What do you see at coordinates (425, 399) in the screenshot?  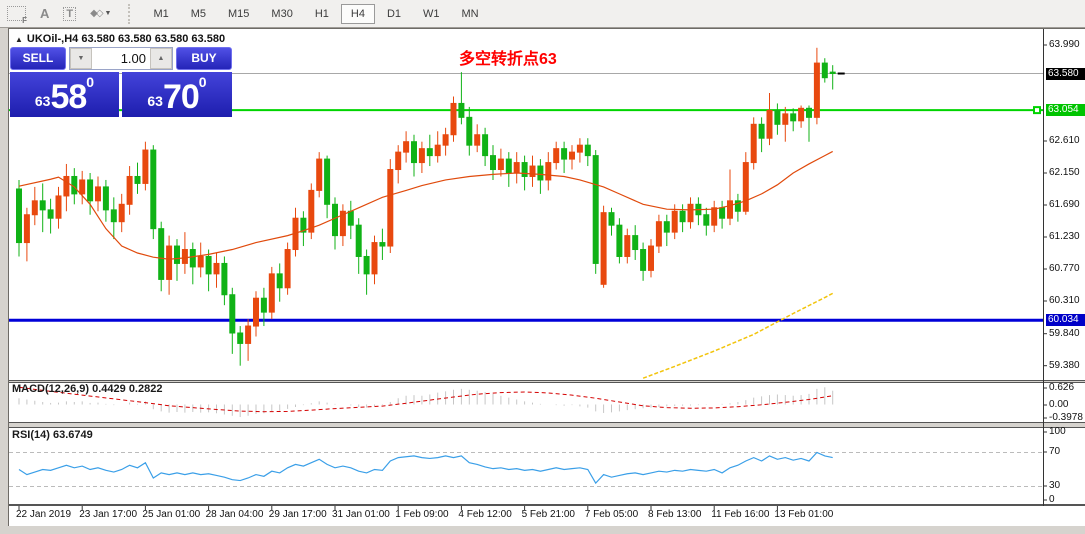 I see `macd-signal-line` at bounding box center [425, 399].